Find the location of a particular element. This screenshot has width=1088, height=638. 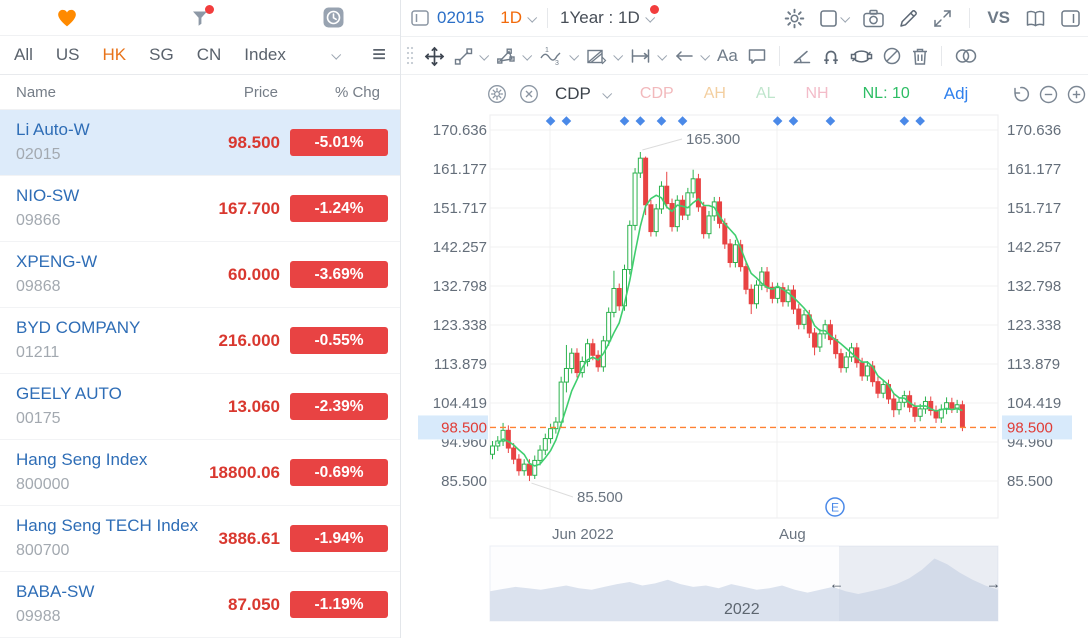

indicator-settings-icon is located at coordinates (497, 94).